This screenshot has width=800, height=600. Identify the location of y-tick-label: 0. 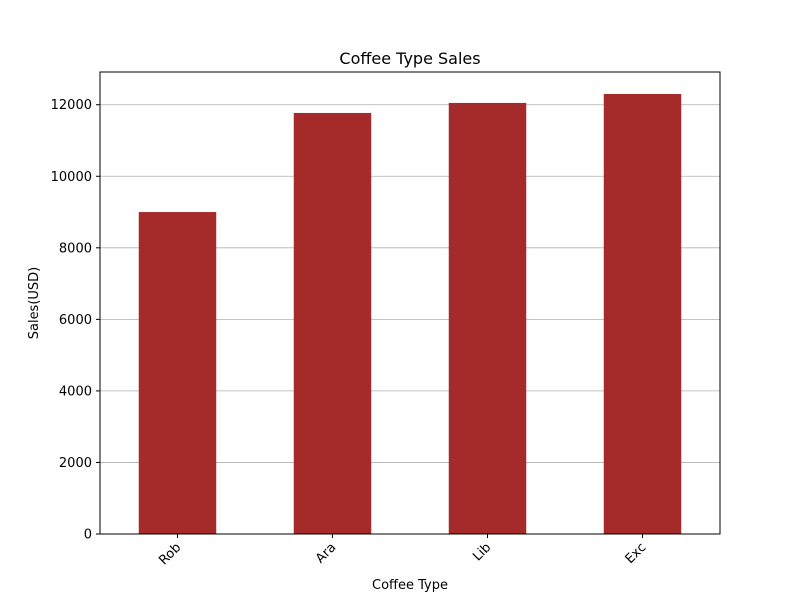
(88, 535).